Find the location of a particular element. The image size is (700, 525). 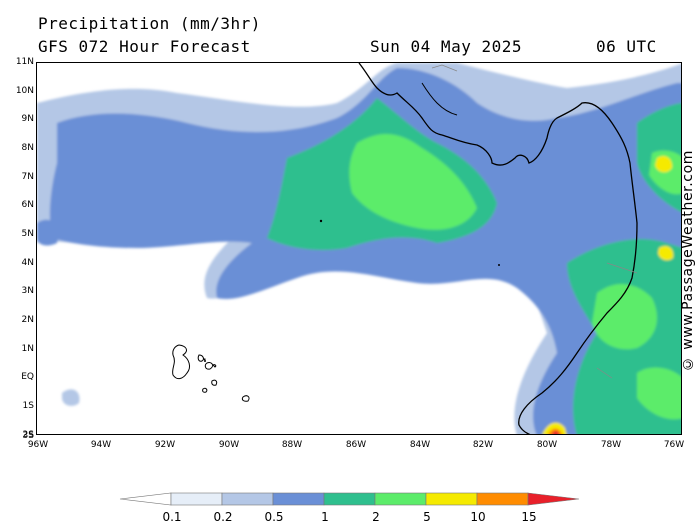

lat-label: 7N is located at coordinates (27, 177).